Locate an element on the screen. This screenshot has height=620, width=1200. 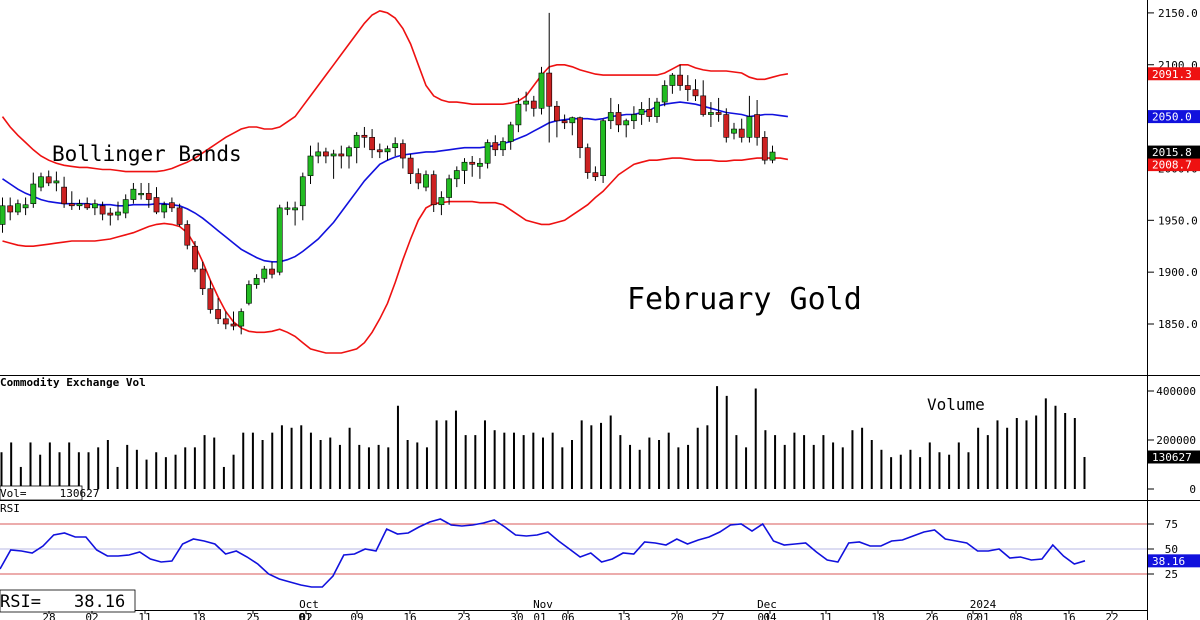
date-tick-label: 16 is located at coordinates (409, 615).